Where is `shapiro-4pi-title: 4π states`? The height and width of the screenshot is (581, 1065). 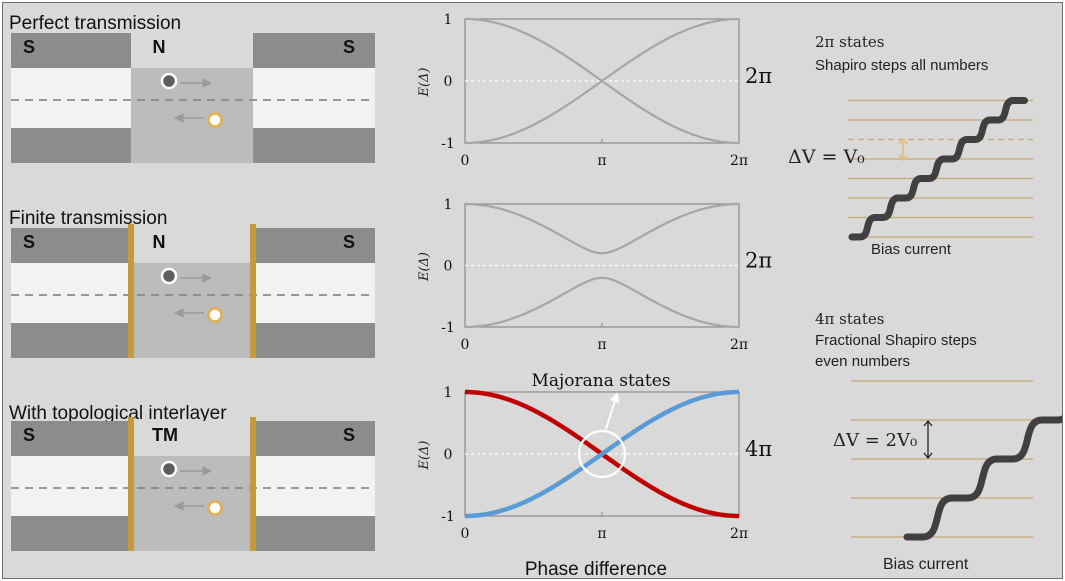 shapiro-4pi-title: 4π states is located at coordinates (849, 319).